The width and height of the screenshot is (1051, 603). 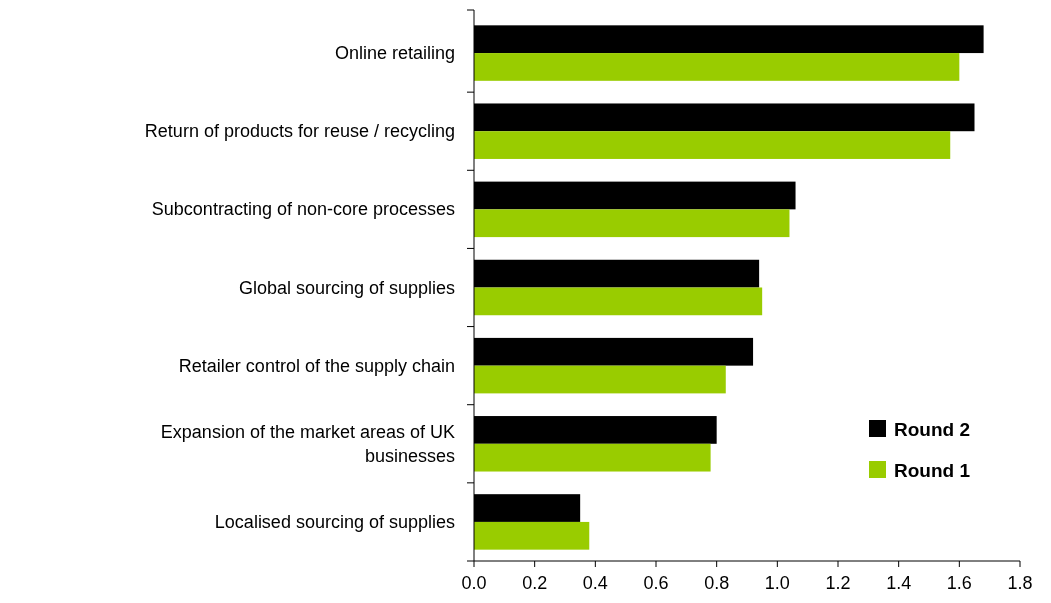 I want to click on y-tick-label: Localised sourcing of supplies, so click(x=334, y=521).